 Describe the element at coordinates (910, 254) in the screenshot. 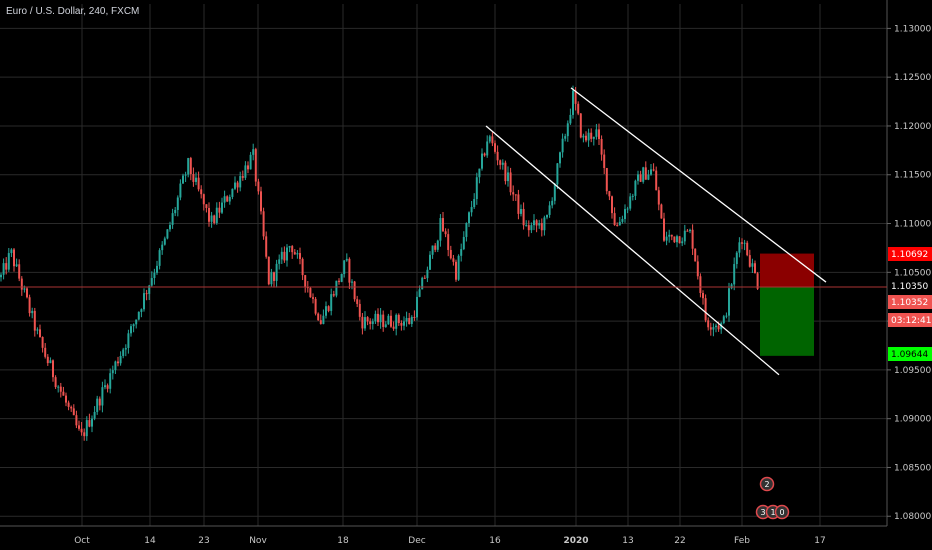

I see `price-label-badge` at that location.